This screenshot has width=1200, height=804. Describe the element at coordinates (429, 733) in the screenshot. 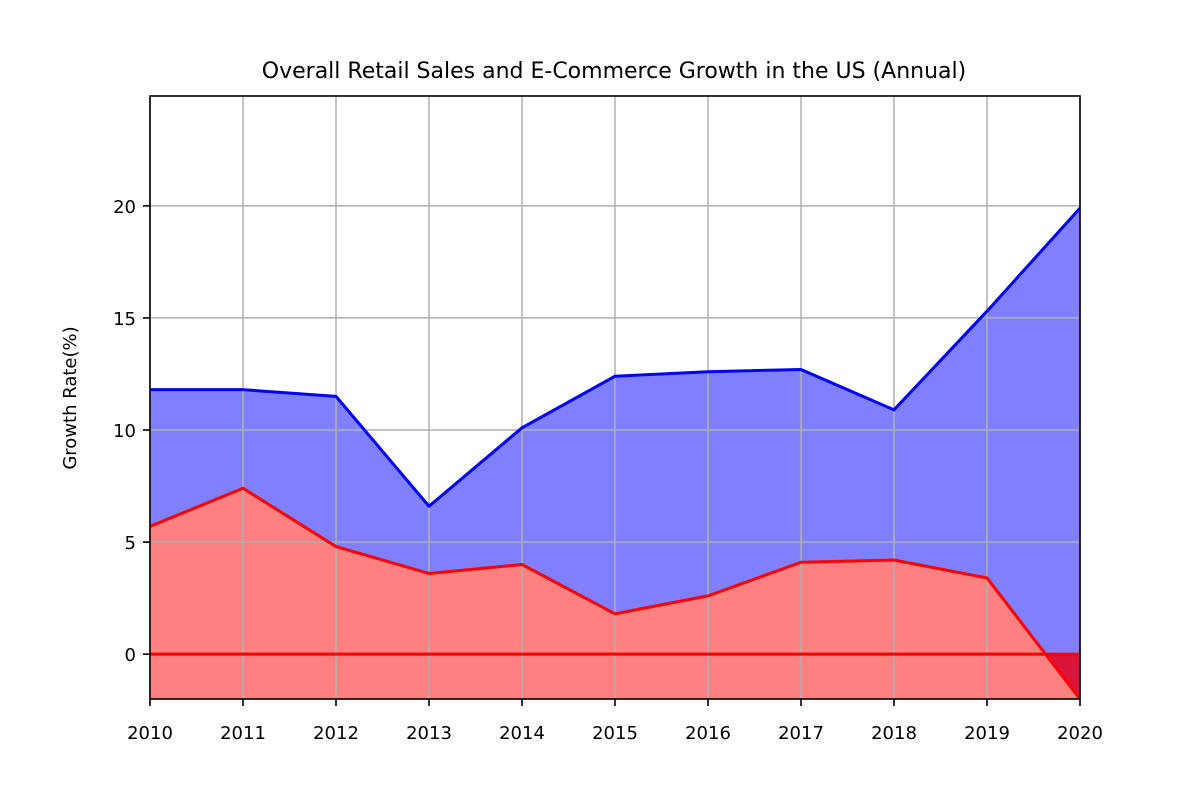

I see `x-tick-label: 2013` at that location.